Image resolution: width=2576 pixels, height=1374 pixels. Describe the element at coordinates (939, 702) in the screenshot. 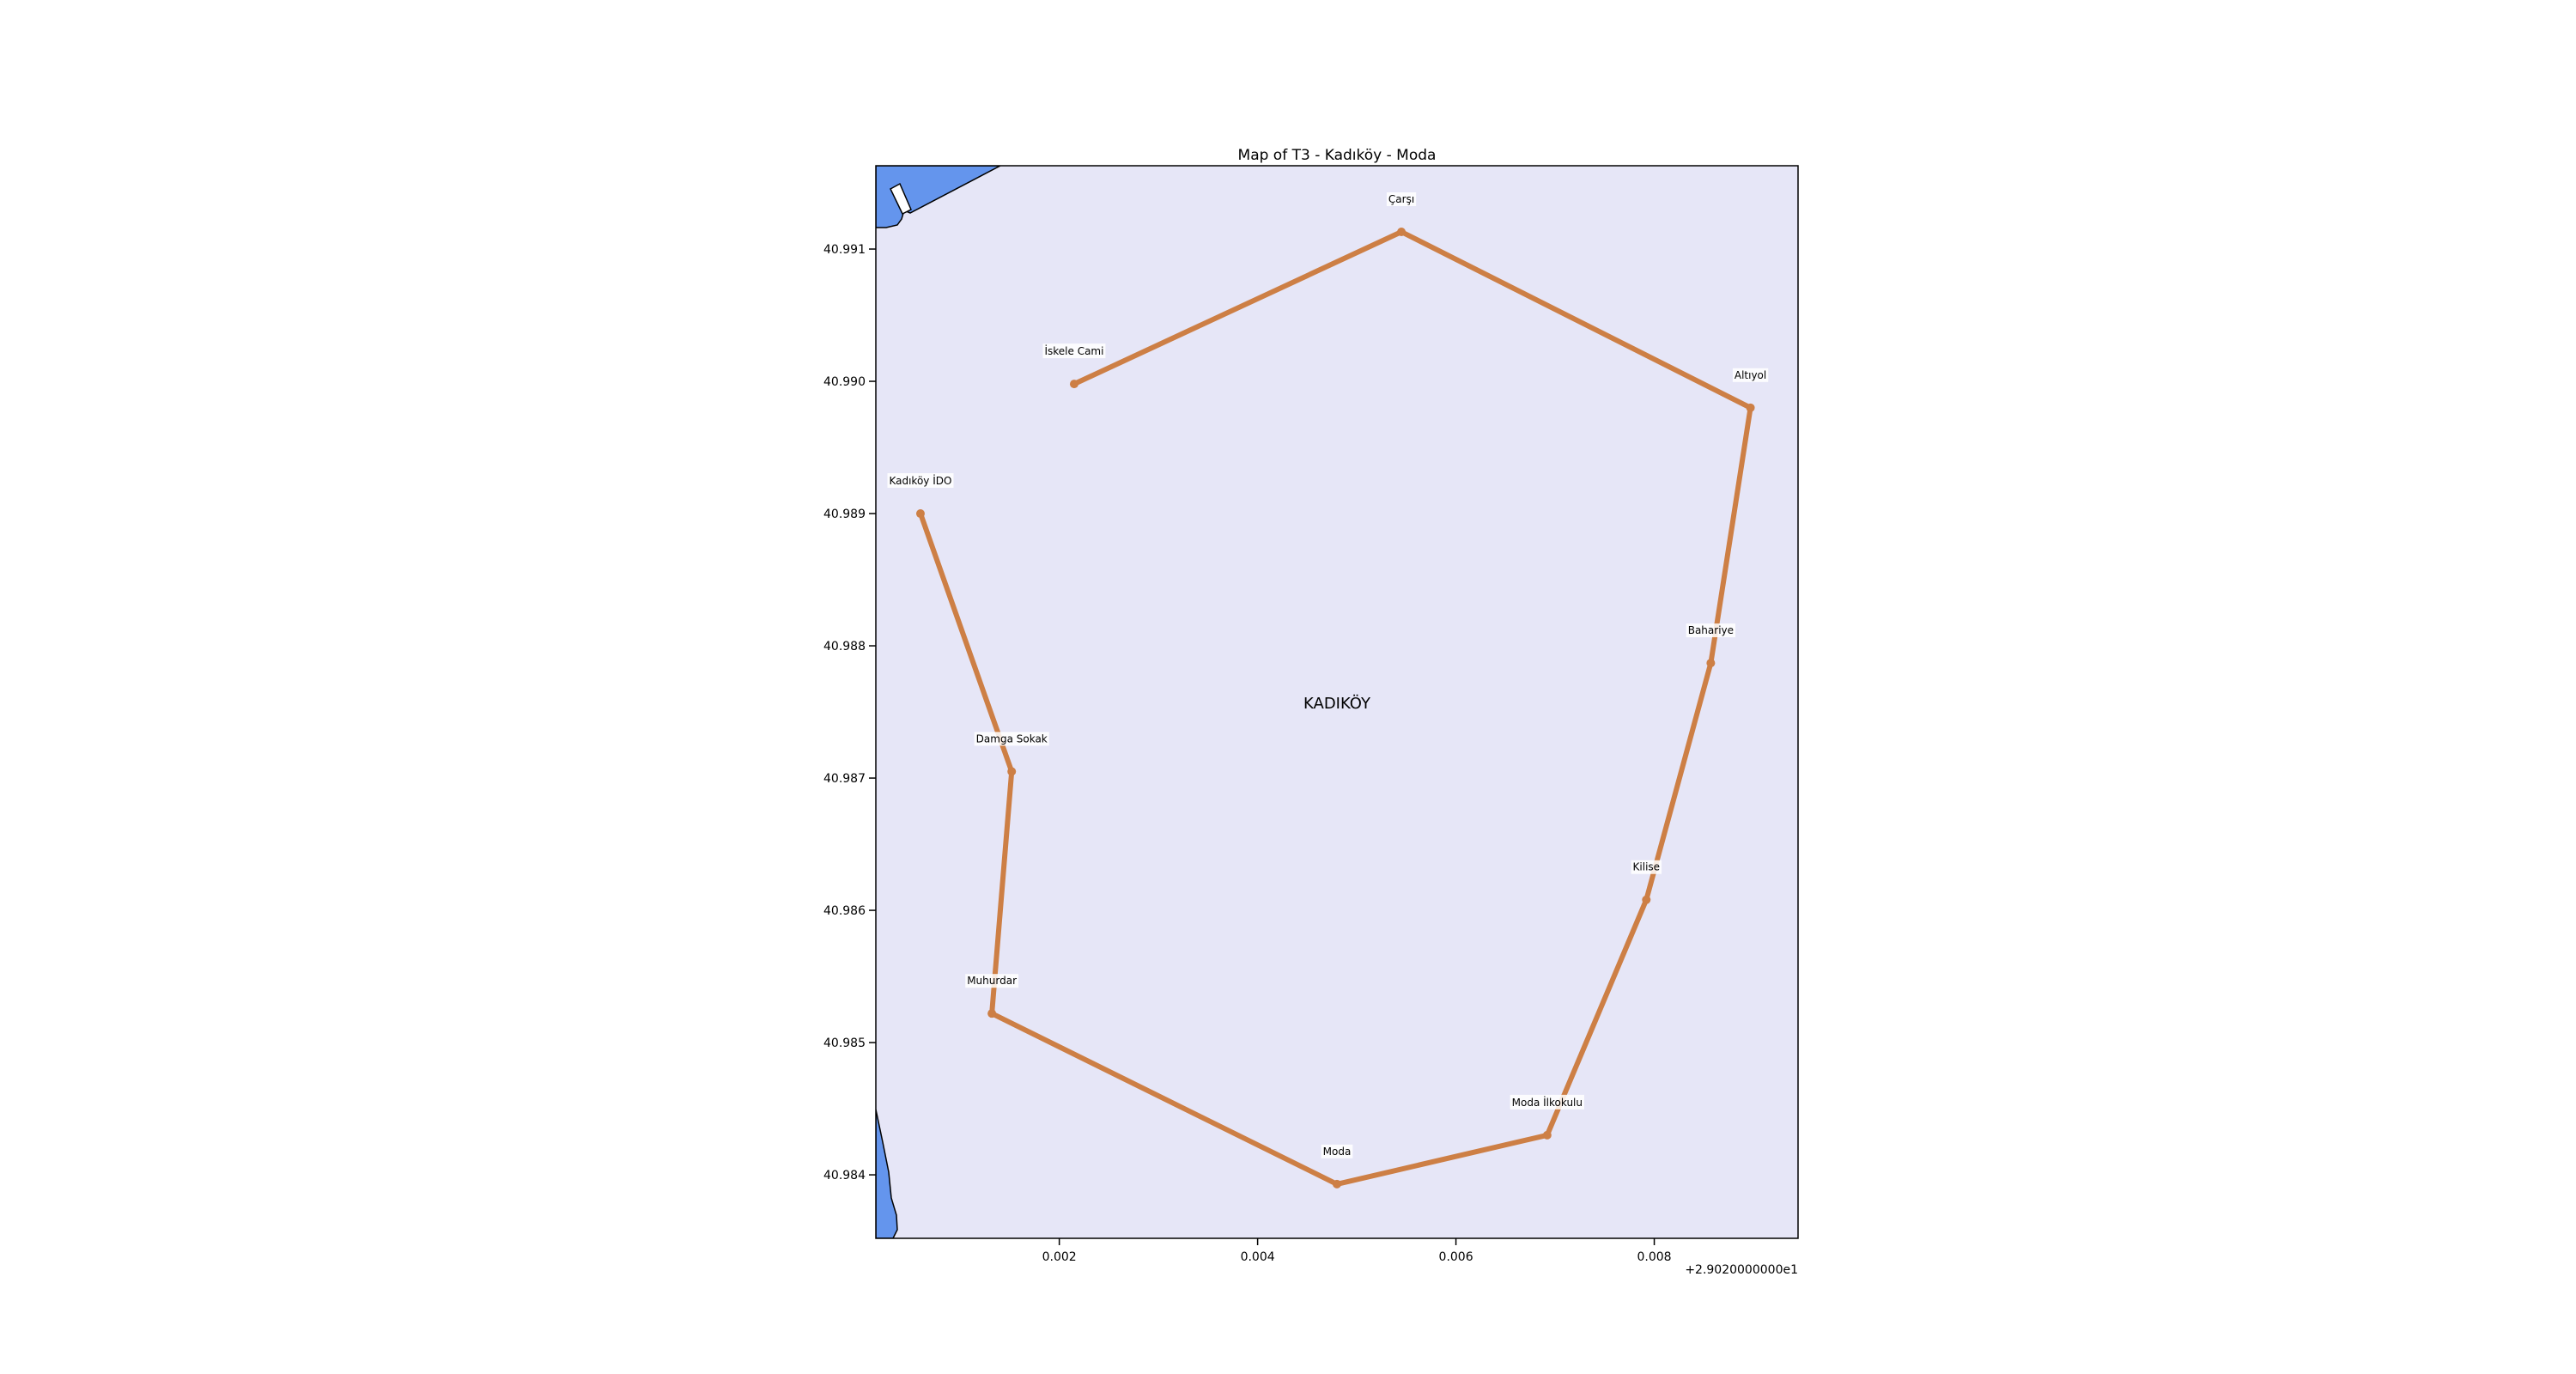

I see `coastline-layer` at that location.